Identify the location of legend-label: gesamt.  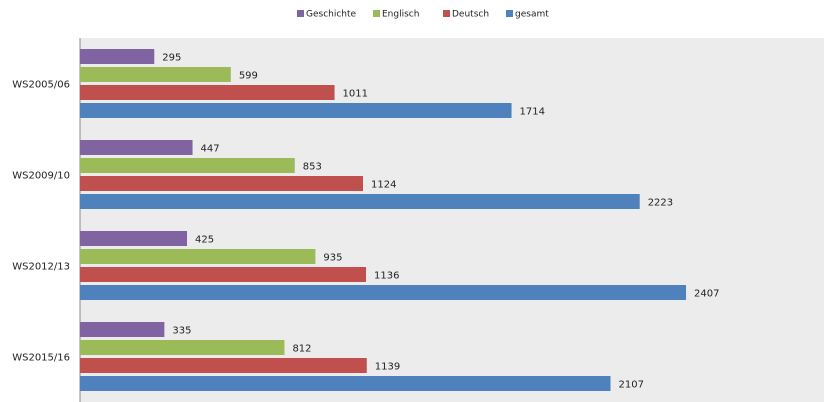
(532, 15).